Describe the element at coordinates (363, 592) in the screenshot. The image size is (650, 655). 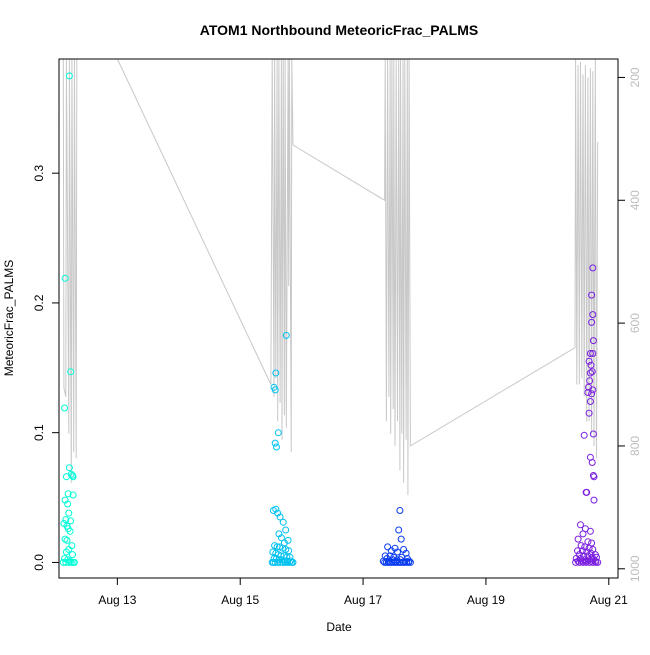
I see `x-axis: Aug 13 Aug 15 Aug 17 Aug 19 Aug 21` at that location.